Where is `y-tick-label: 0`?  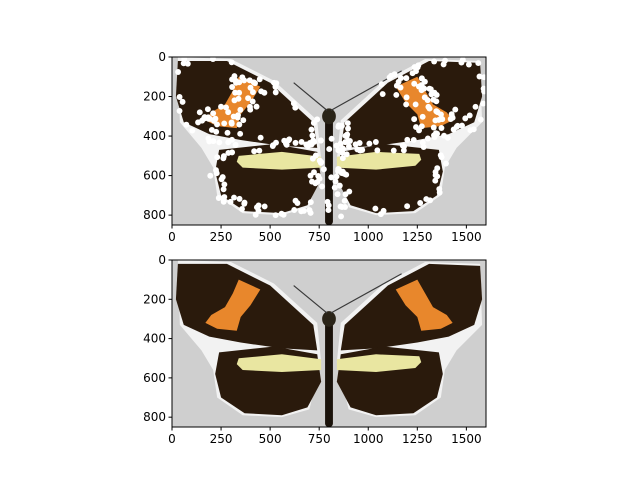
y-tick-label: 0 is located at coordinates (162, 260).